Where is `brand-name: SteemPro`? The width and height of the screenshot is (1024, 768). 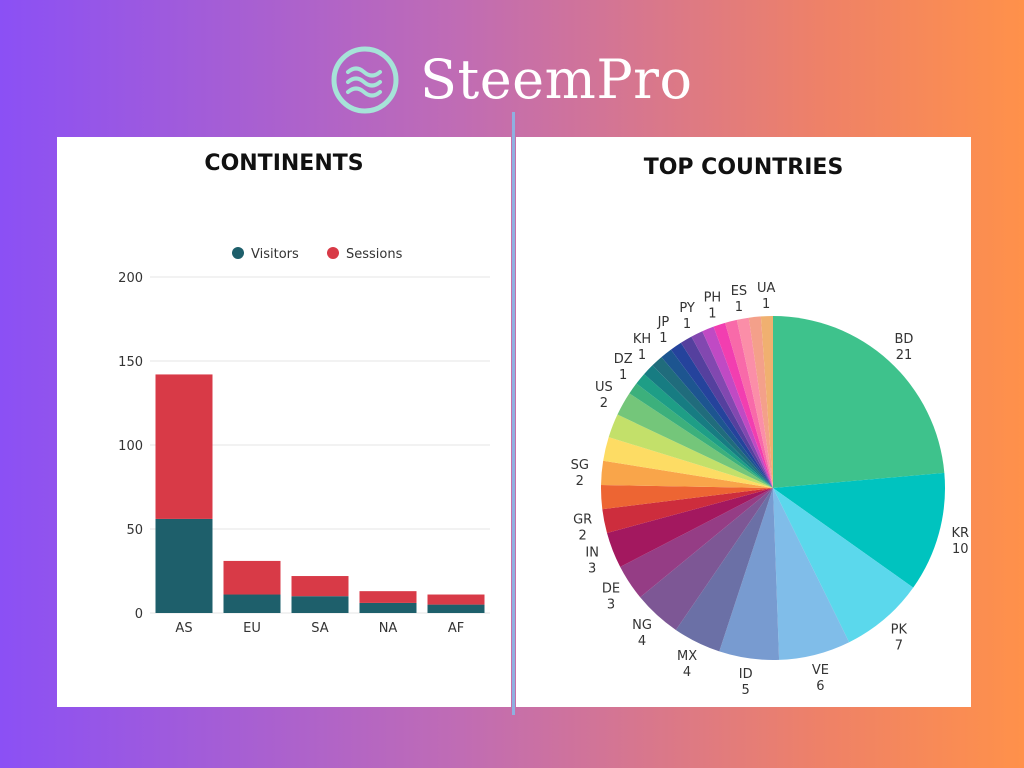
brand-name: SteemPro is located at coordinates (556, 79).